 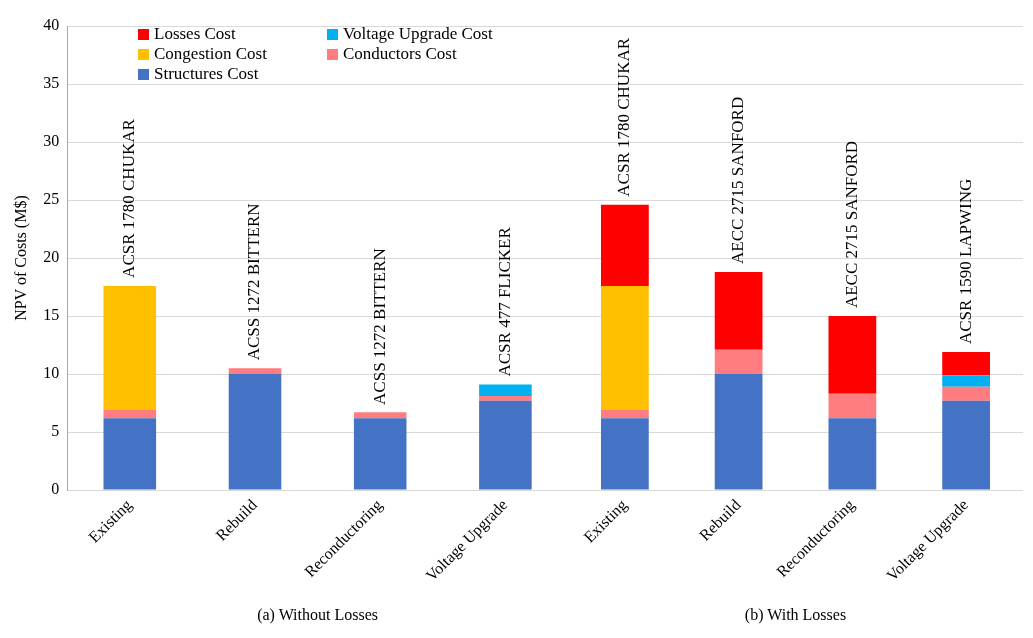 I want to click on y-tick-label: 20, so click(x=51, y=257).